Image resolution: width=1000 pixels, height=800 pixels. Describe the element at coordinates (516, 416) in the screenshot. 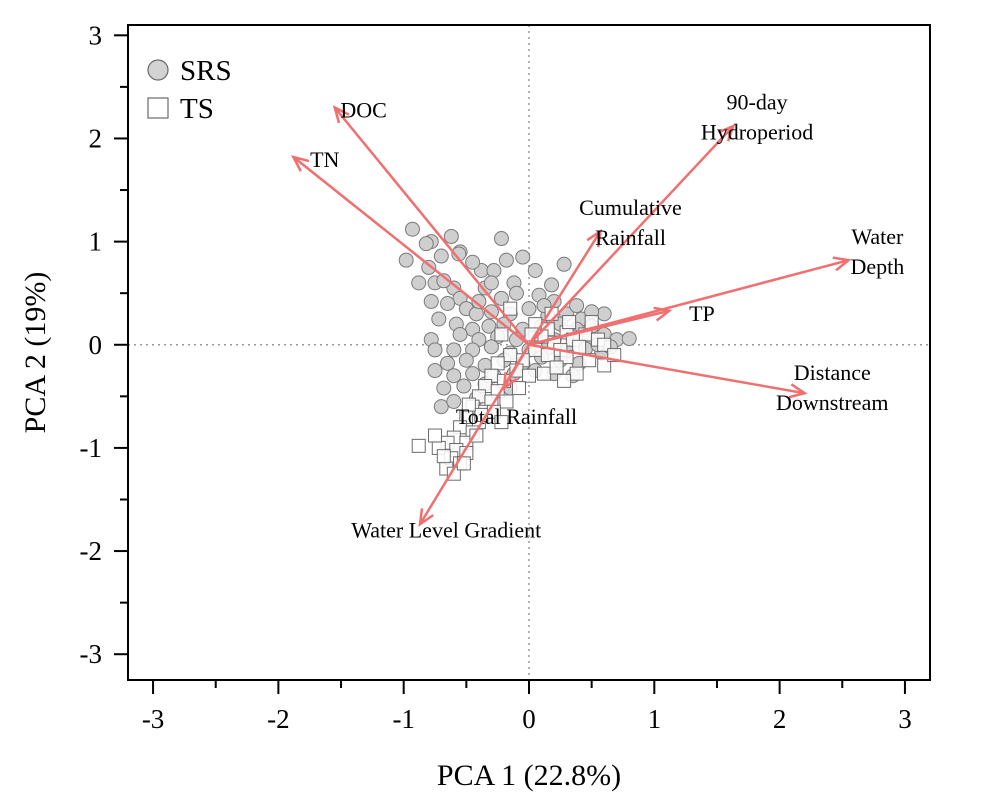

I see `vector-label-total-rainfall: Total Rainfall` at that location.